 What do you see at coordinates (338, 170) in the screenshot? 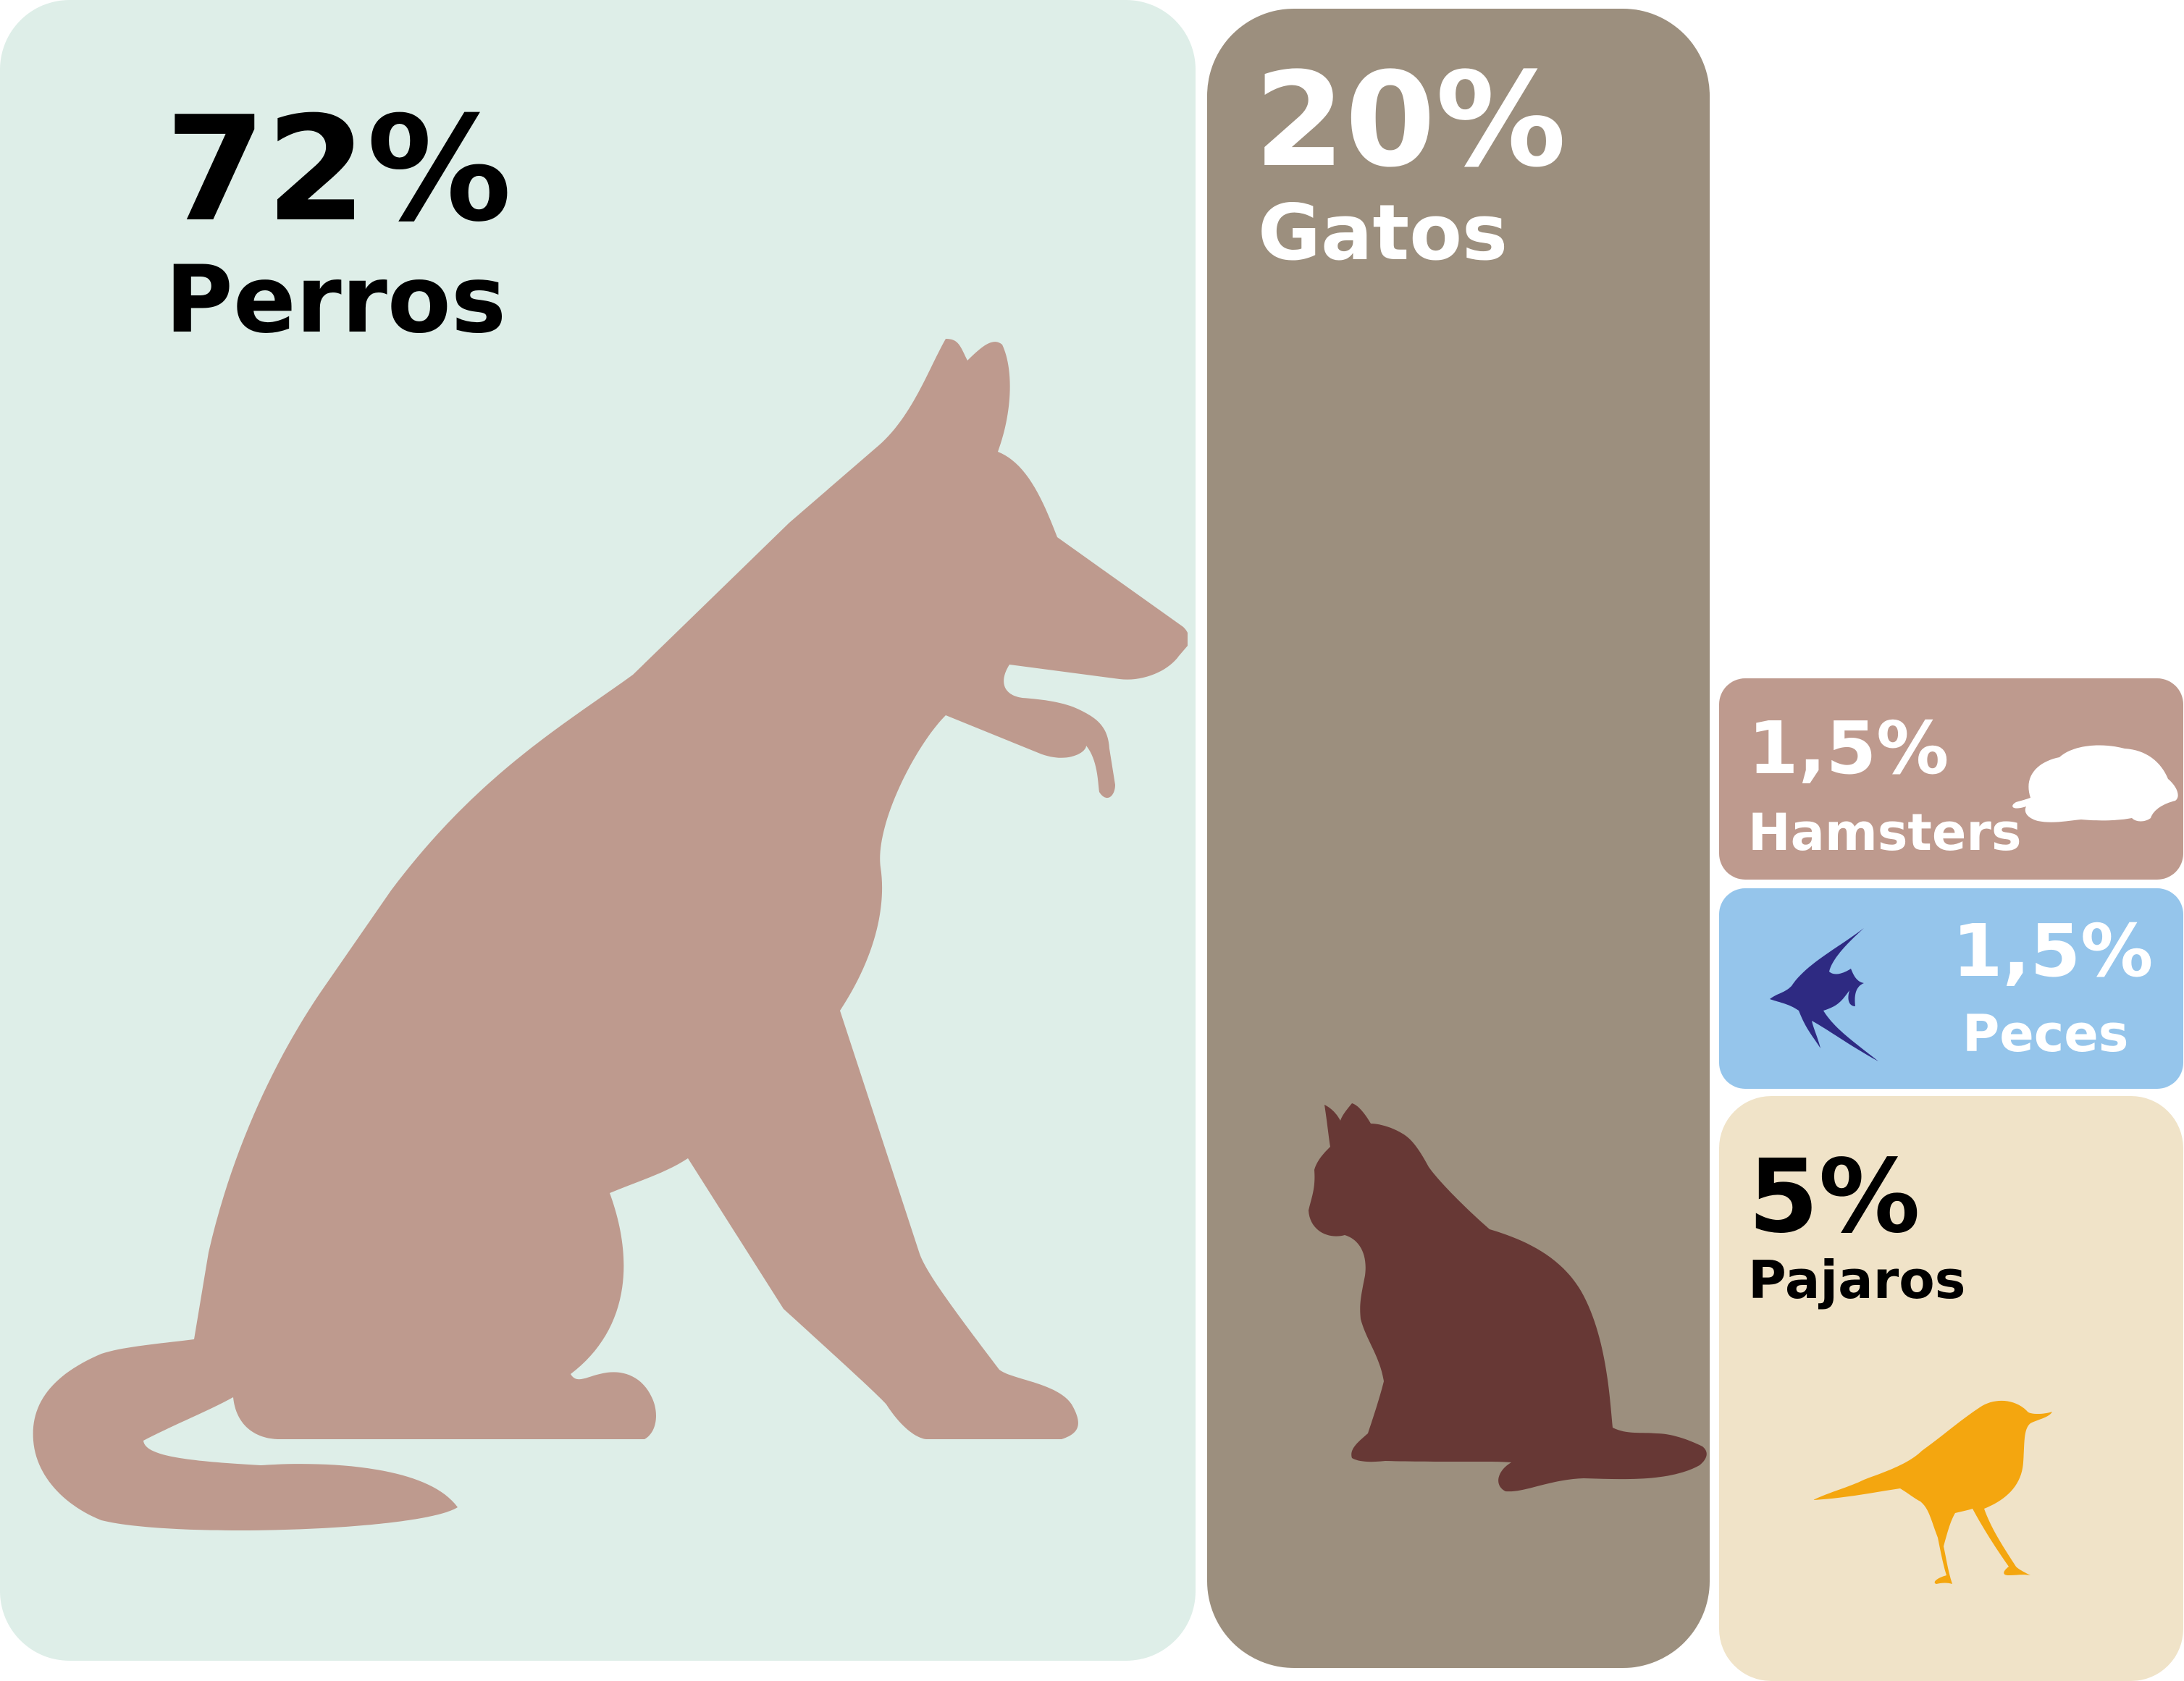
I see `value-label: 72%` at bounding box center [338, 170].